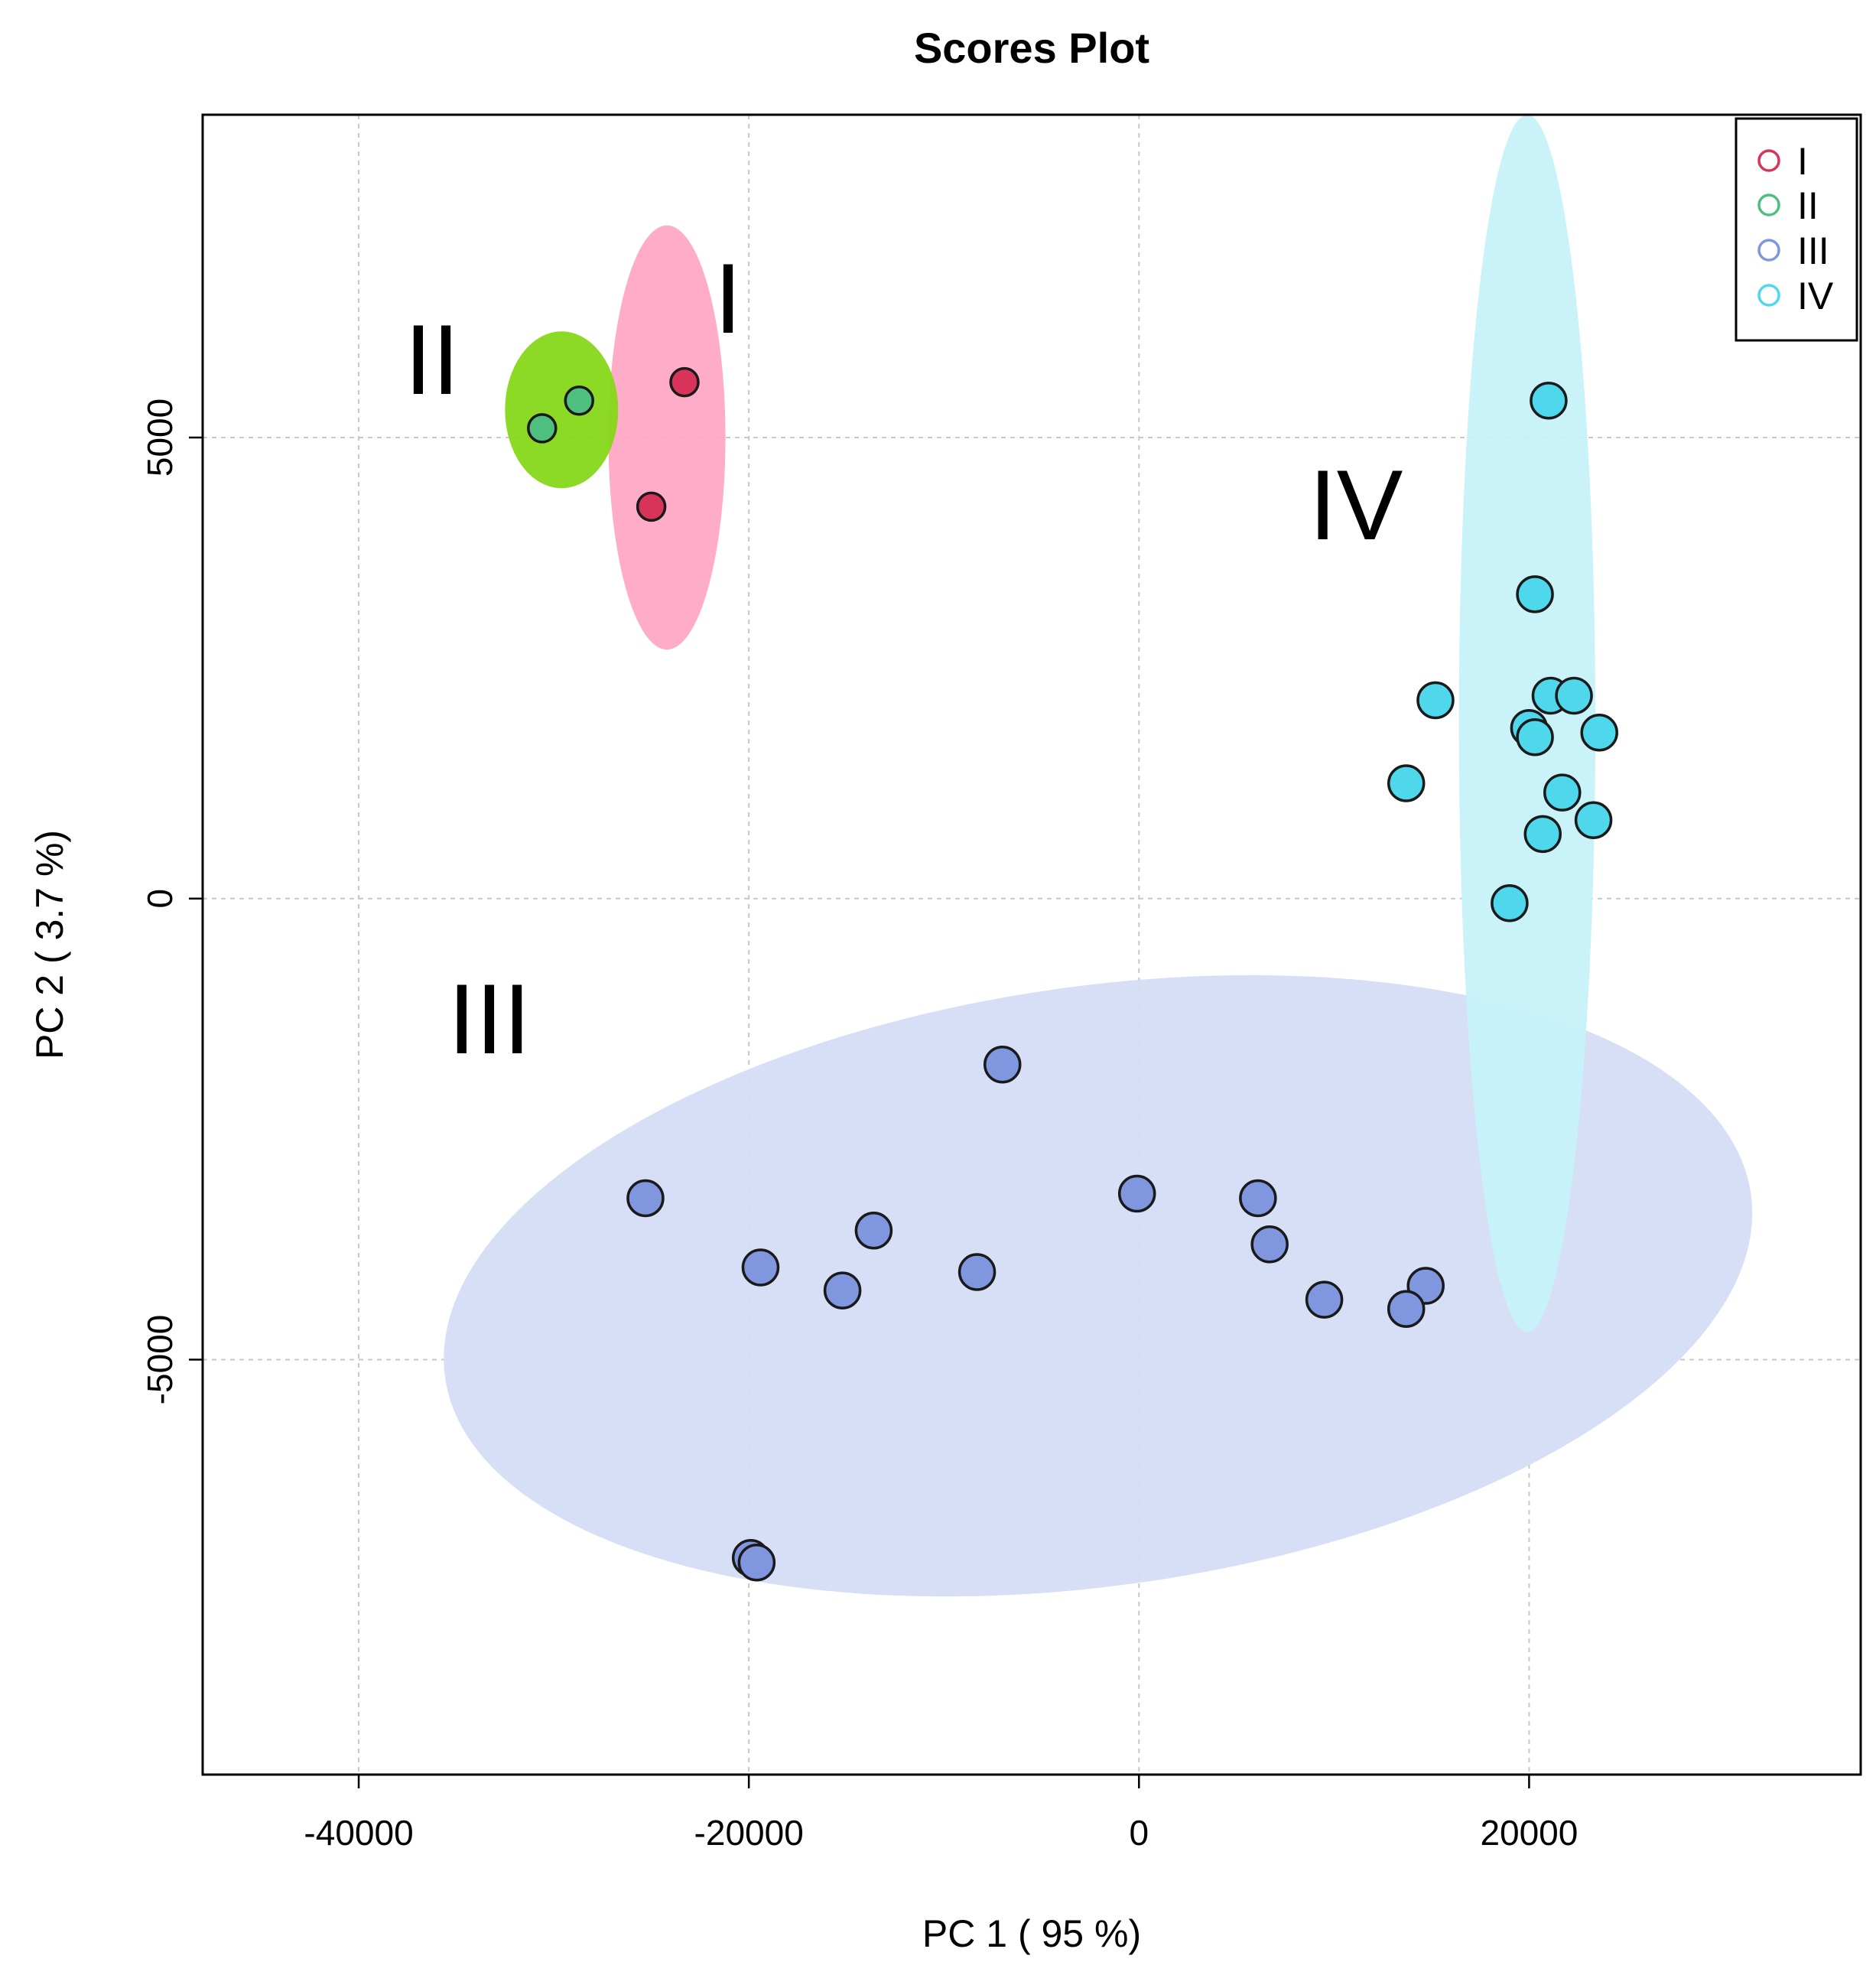 This screenshot has width=1876, height=1988. What do you see at coordinates (1802, 161) in the screenshot?
I see `legend-label-i: I` at bounding box center [1802, 161].